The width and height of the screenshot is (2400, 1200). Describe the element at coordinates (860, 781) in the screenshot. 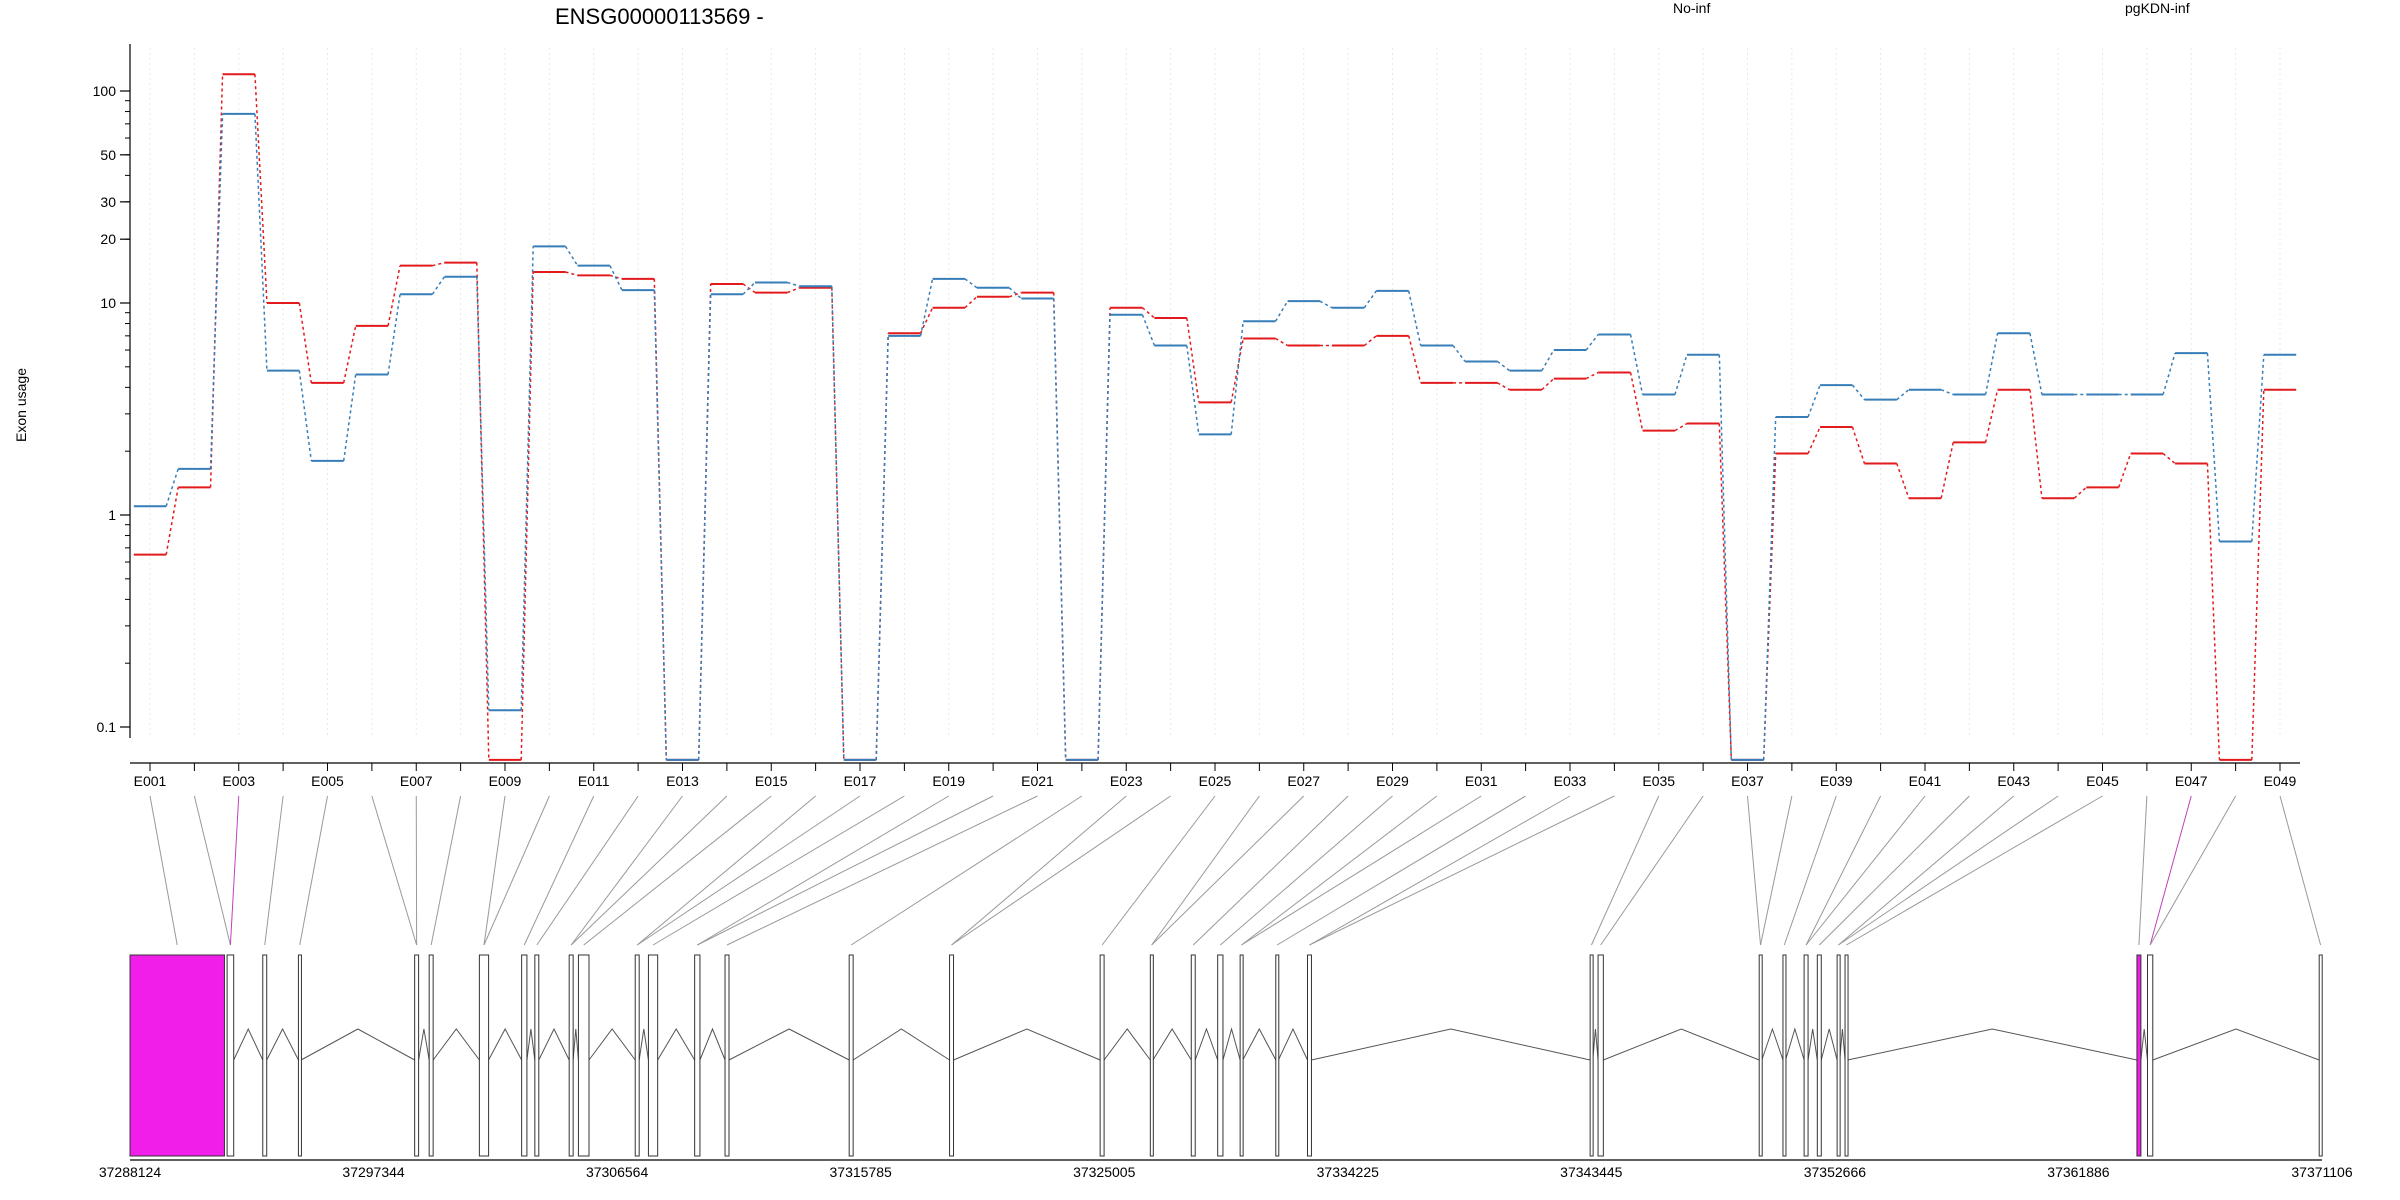

I see `x-tick-label: E017` at that location.